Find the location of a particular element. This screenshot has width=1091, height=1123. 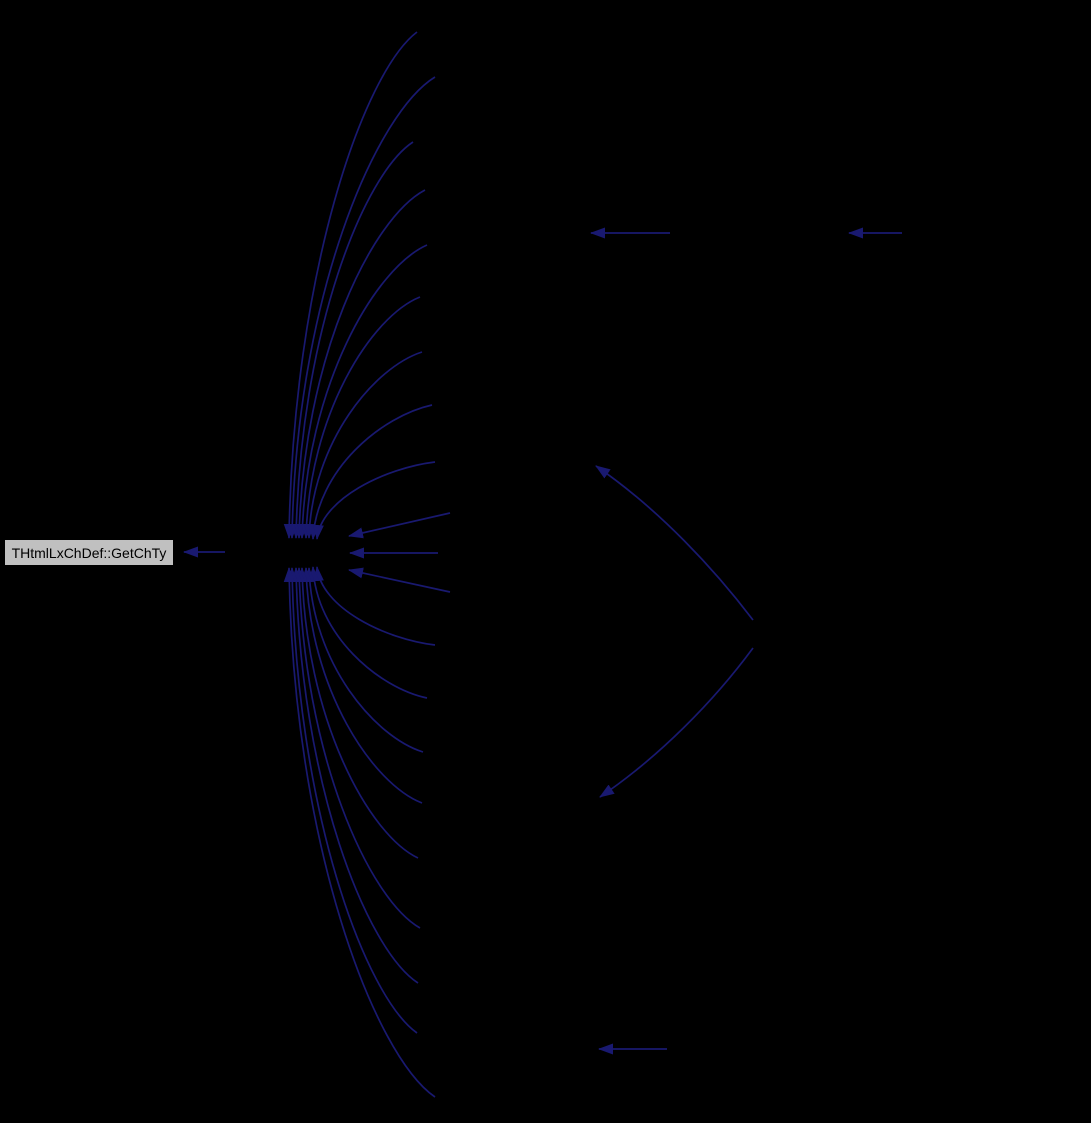

graph-node-getchty: THtmlLxChDef::GetChTy is located at coordinates (89, 552).